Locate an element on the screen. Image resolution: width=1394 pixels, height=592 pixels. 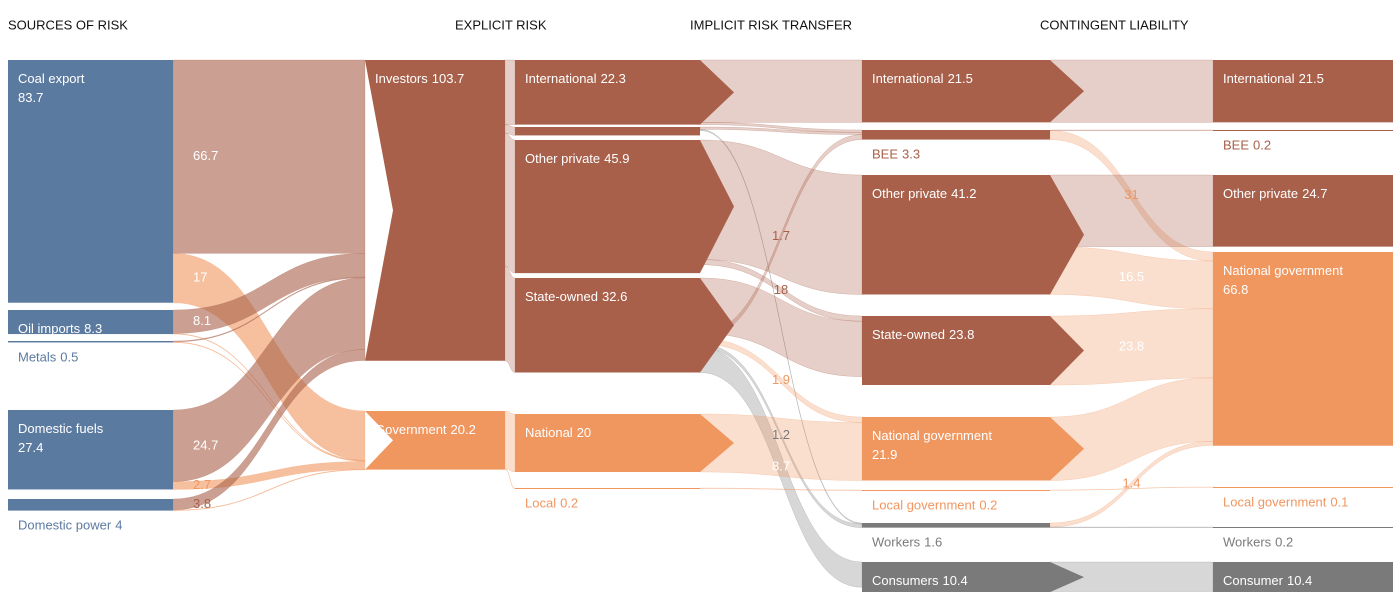
node-value: 23.8 is located at coordinates (961, 334).